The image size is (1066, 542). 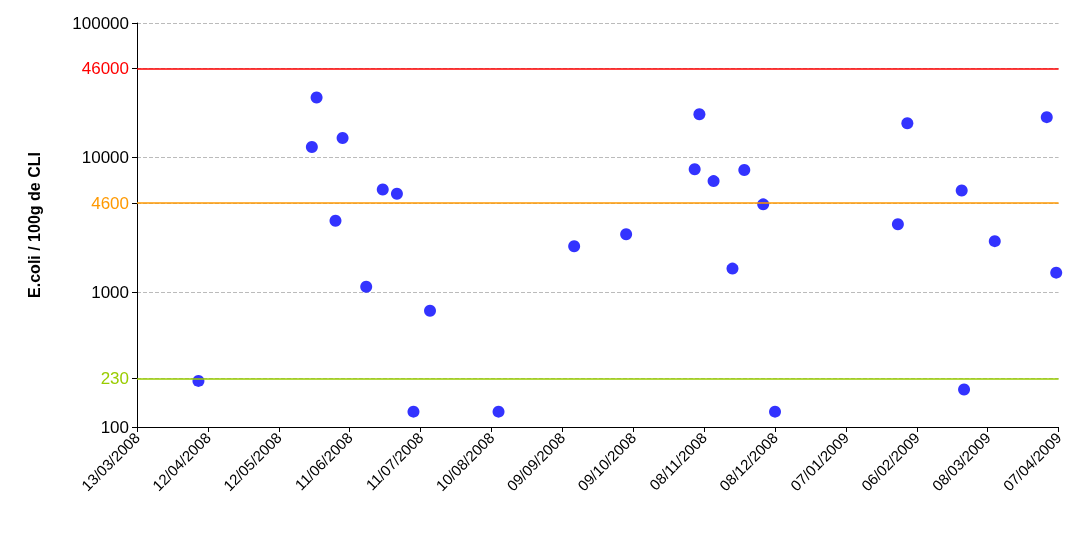 I want to click on y-tick-label: 100, so click(x=114, y=427).